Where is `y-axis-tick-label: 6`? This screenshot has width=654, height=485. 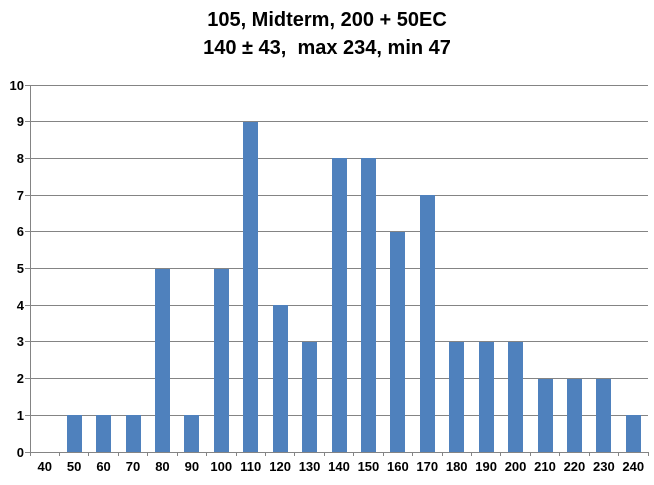 y-axis-tick-label: 6 is located at coordinates (20, 232).